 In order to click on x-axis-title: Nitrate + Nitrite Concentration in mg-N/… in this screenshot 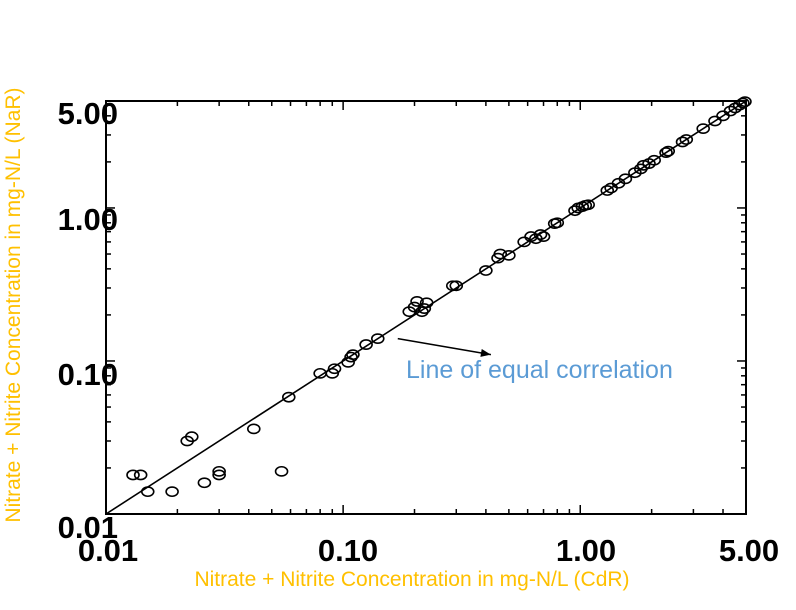, I will do `click(411, 579)`.